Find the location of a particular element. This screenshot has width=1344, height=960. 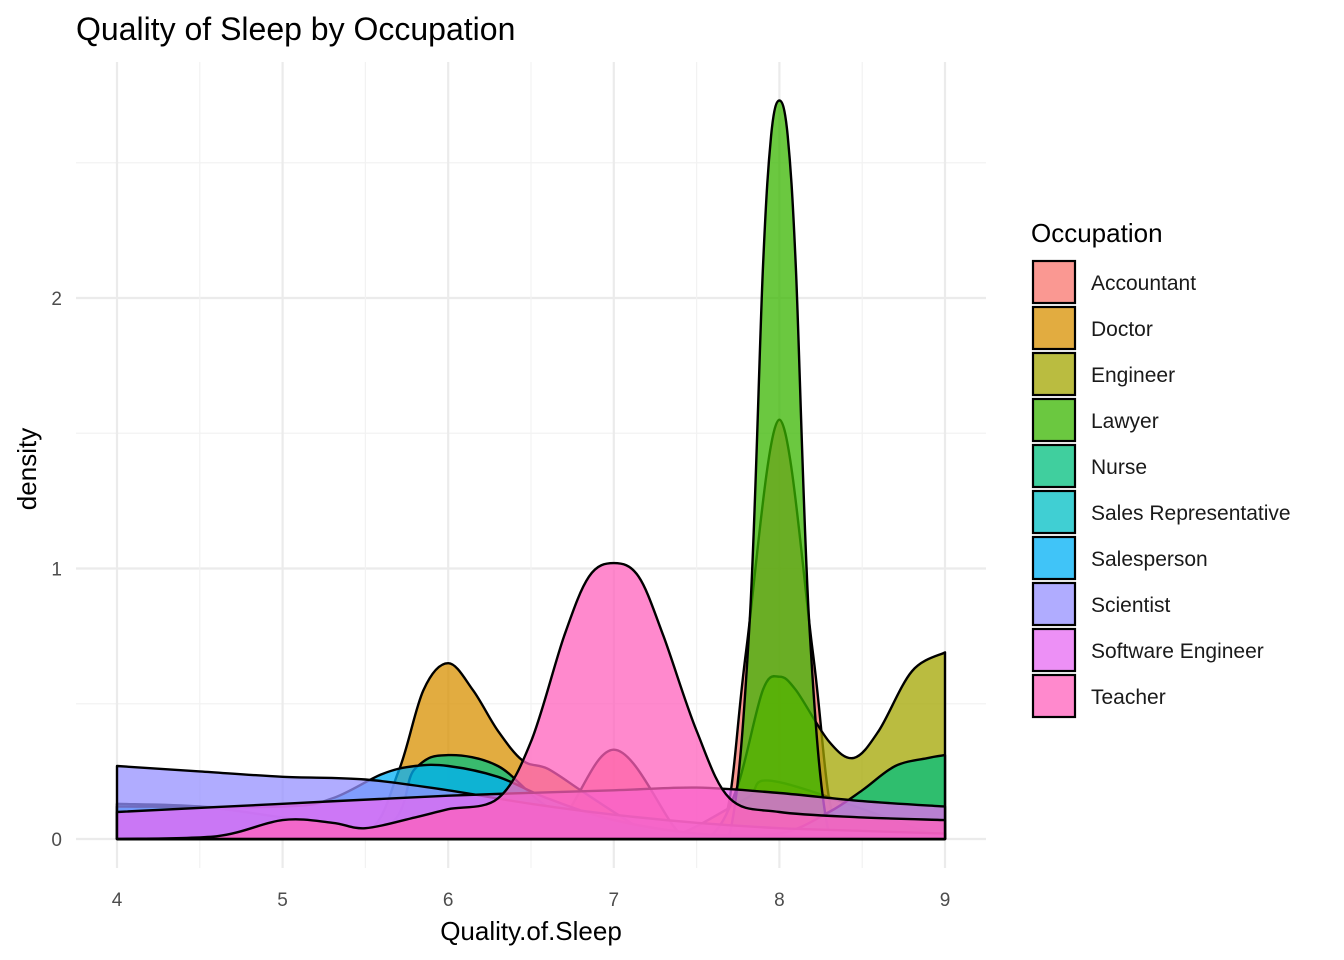

y-axis-ticks: 0 1 2 is located at coordinates (56, 570).